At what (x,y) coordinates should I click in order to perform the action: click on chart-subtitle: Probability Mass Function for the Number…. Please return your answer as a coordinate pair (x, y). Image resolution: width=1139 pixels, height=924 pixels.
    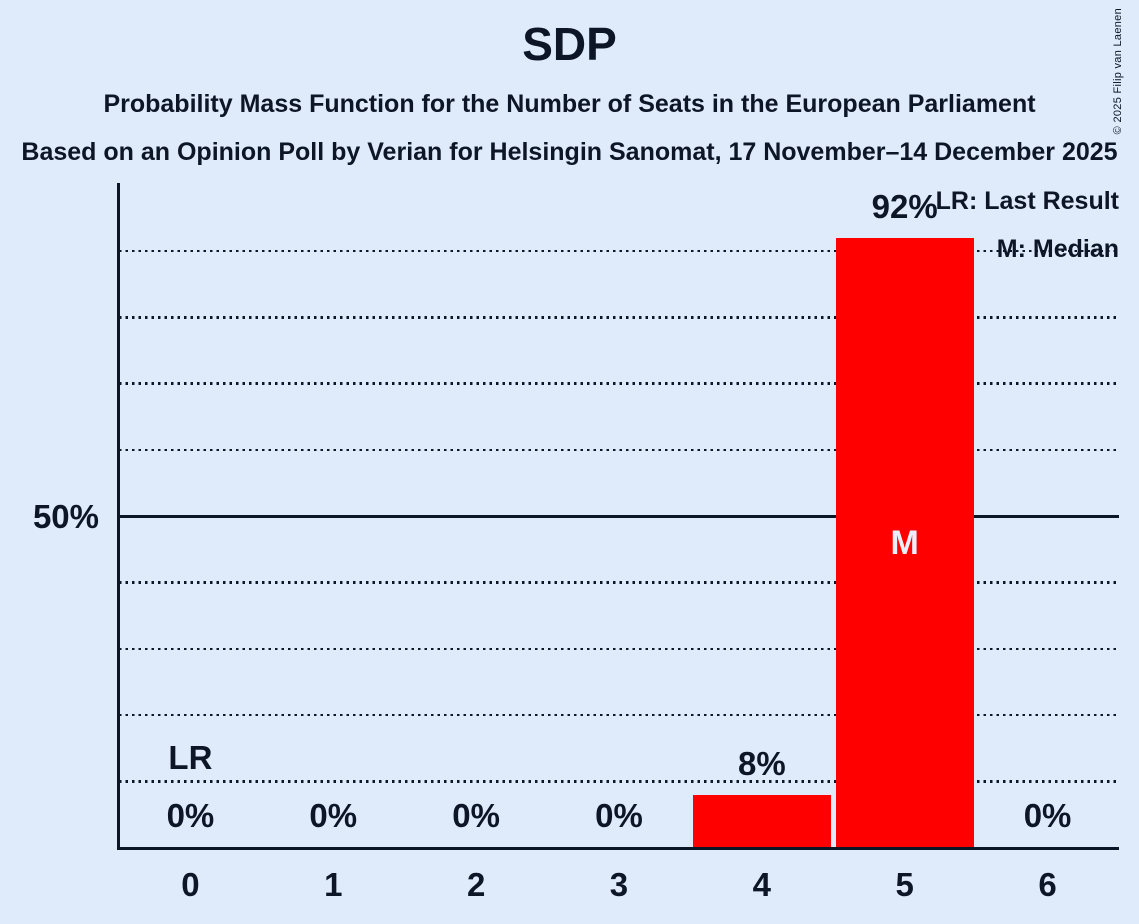
    Looking at the image, I should click on (569, 104).